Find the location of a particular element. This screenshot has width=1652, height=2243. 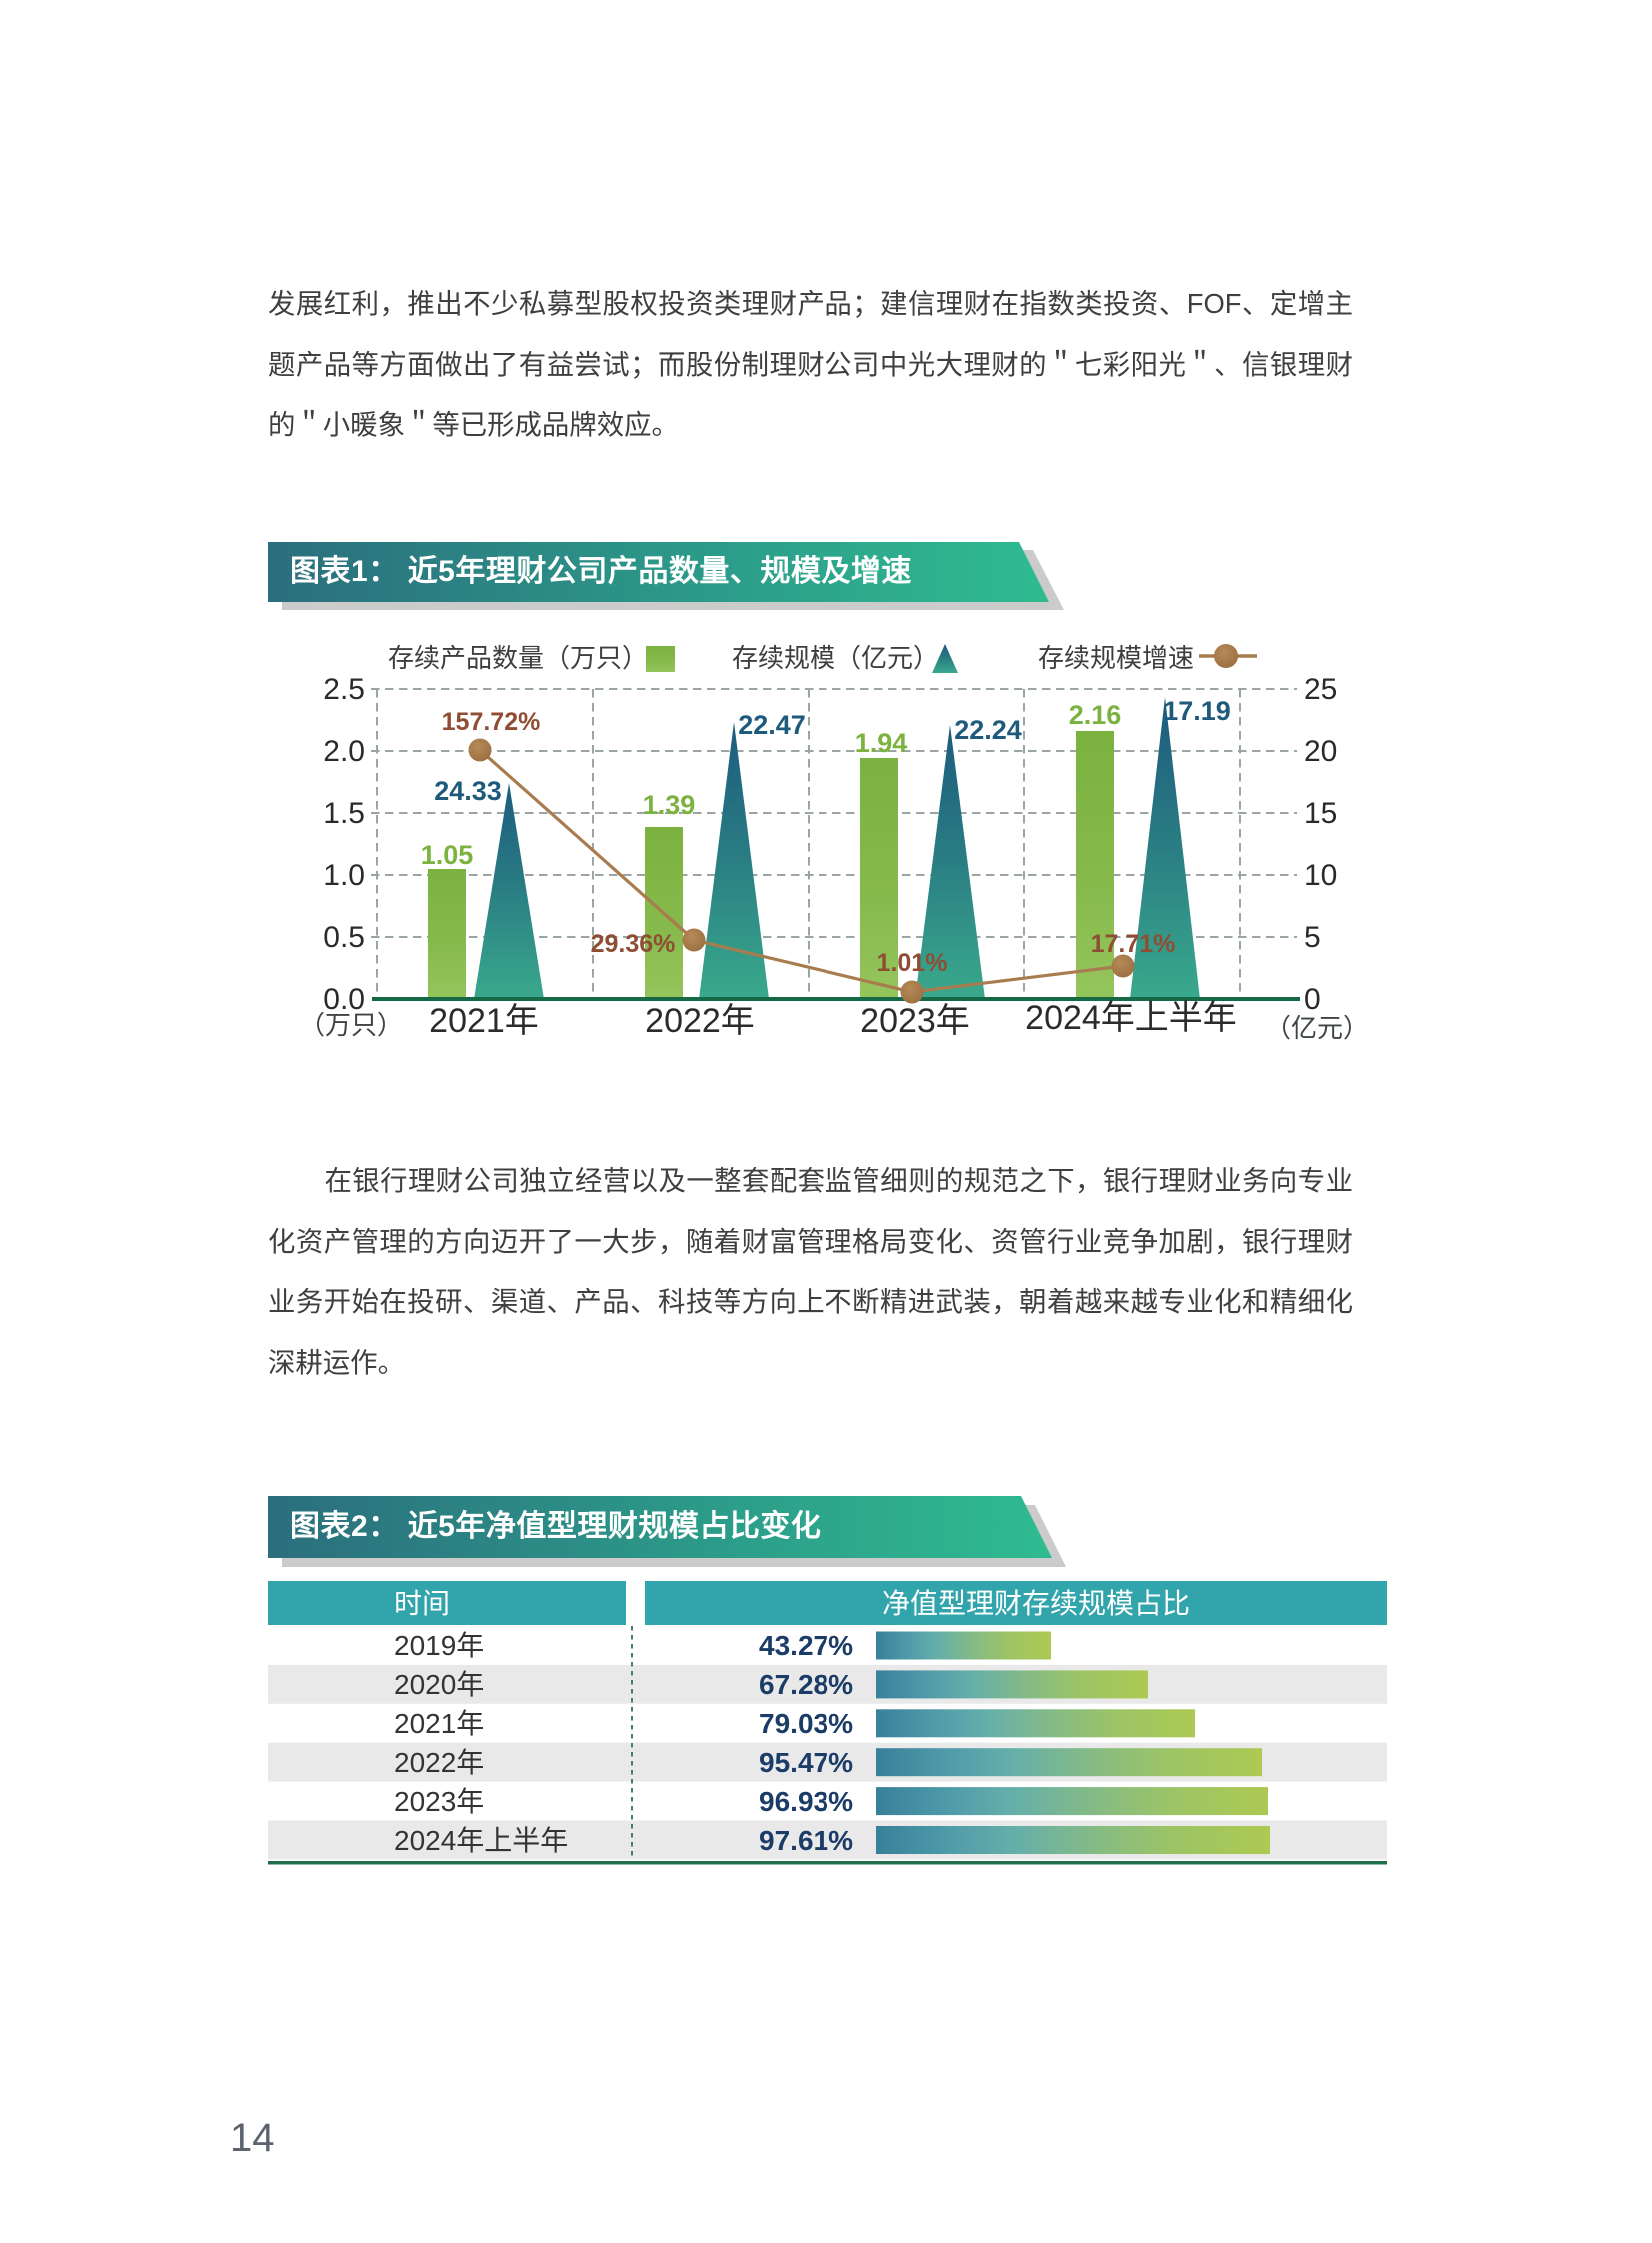

svg-text: 97.61% is located at coordinates (806, 1840).